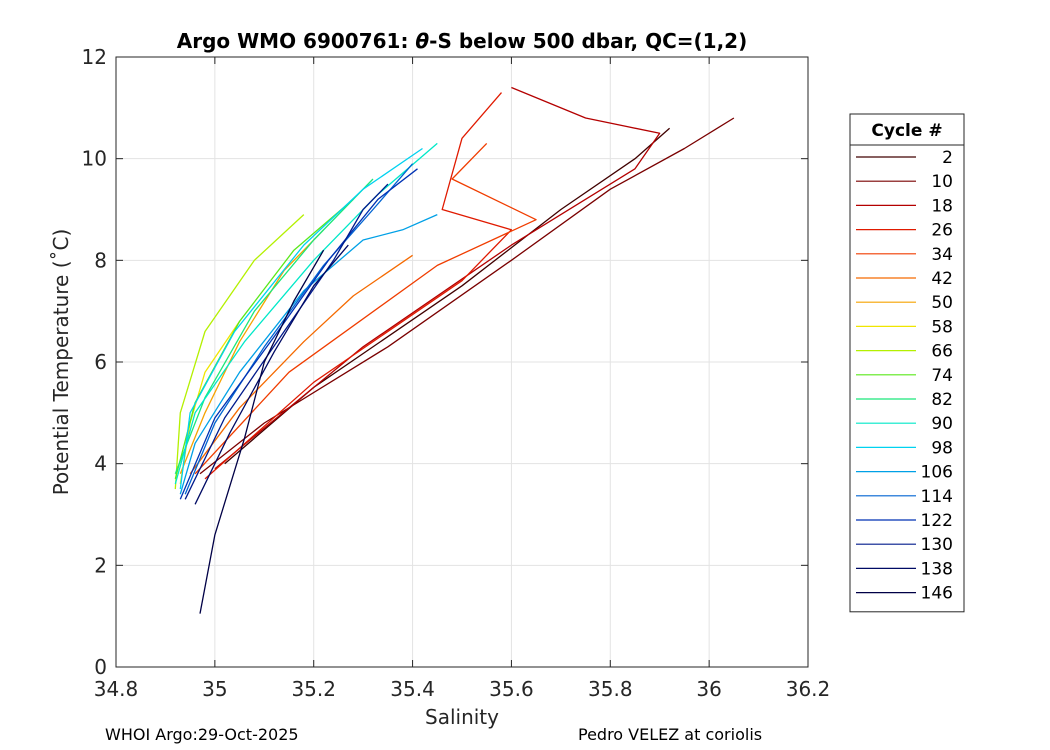 The image size is (1050, 750). What do you see at coordinates (214, 689) in the screenshot?
I see `x-tick-label: 35` at bounding box center [214, 689].